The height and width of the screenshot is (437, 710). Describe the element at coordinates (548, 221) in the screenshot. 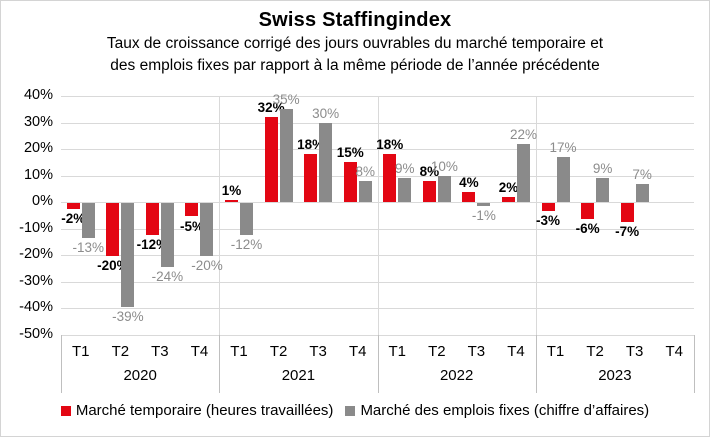

I see `bar-temporaire-2023-T1-label: -3%` at that location.